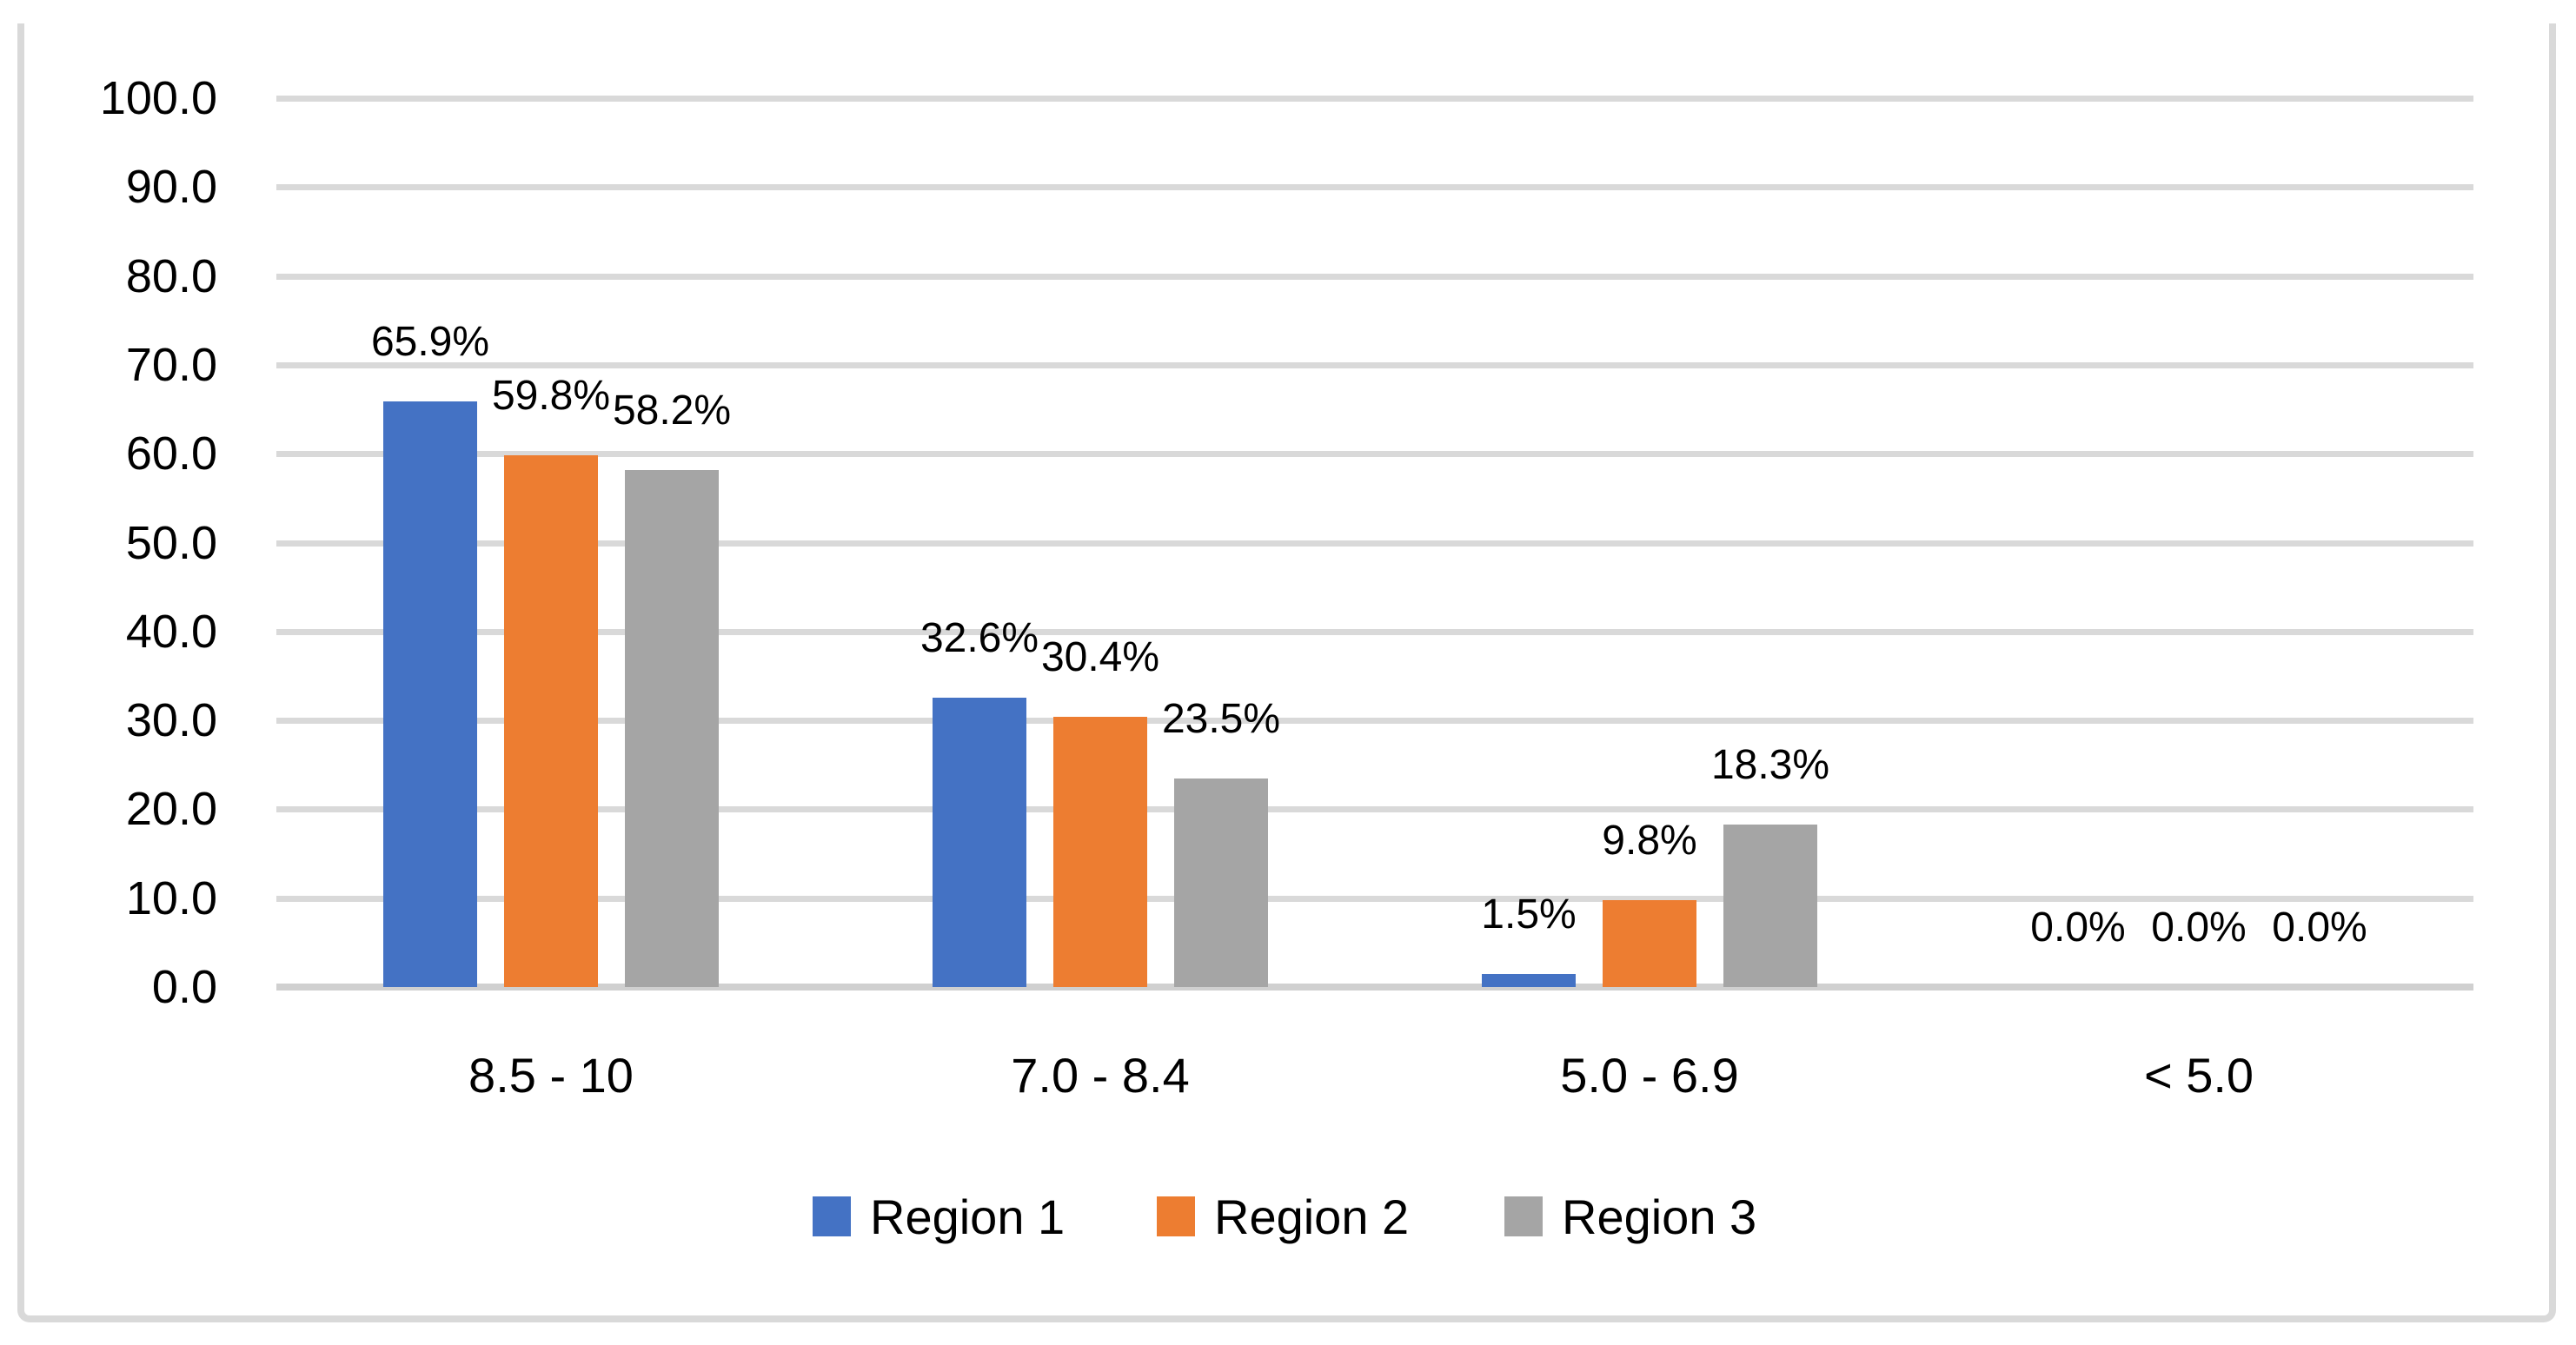 This screenshot has height=1345, width=2576. I want to click on data-label: 58.2%, so click(672, 411).